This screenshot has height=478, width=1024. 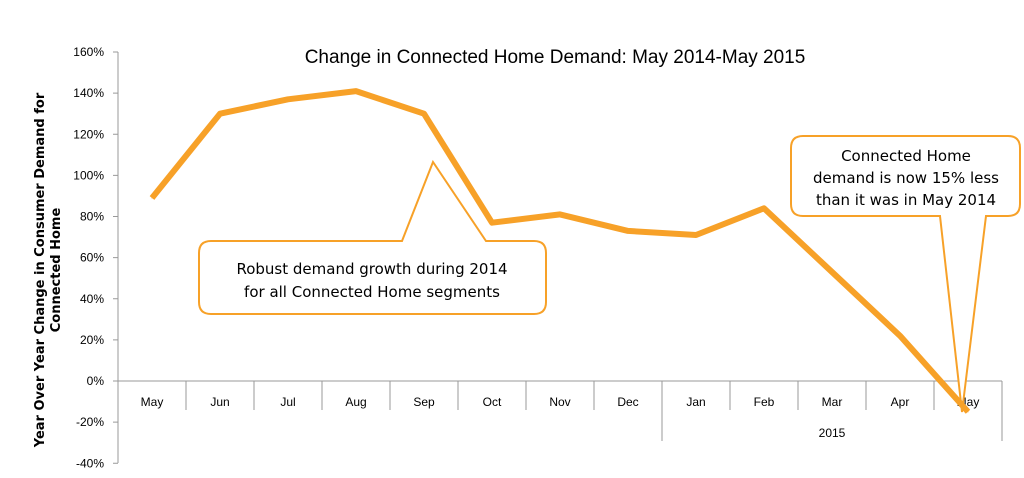 I want to click on x-tick-label: Aug, so click(x=355, y=402).